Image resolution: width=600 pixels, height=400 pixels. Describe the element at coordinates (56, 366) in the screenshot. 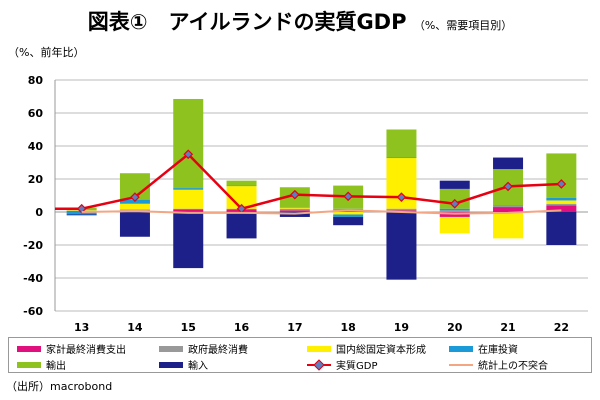

I see `legend-label: 輸出` at that location.